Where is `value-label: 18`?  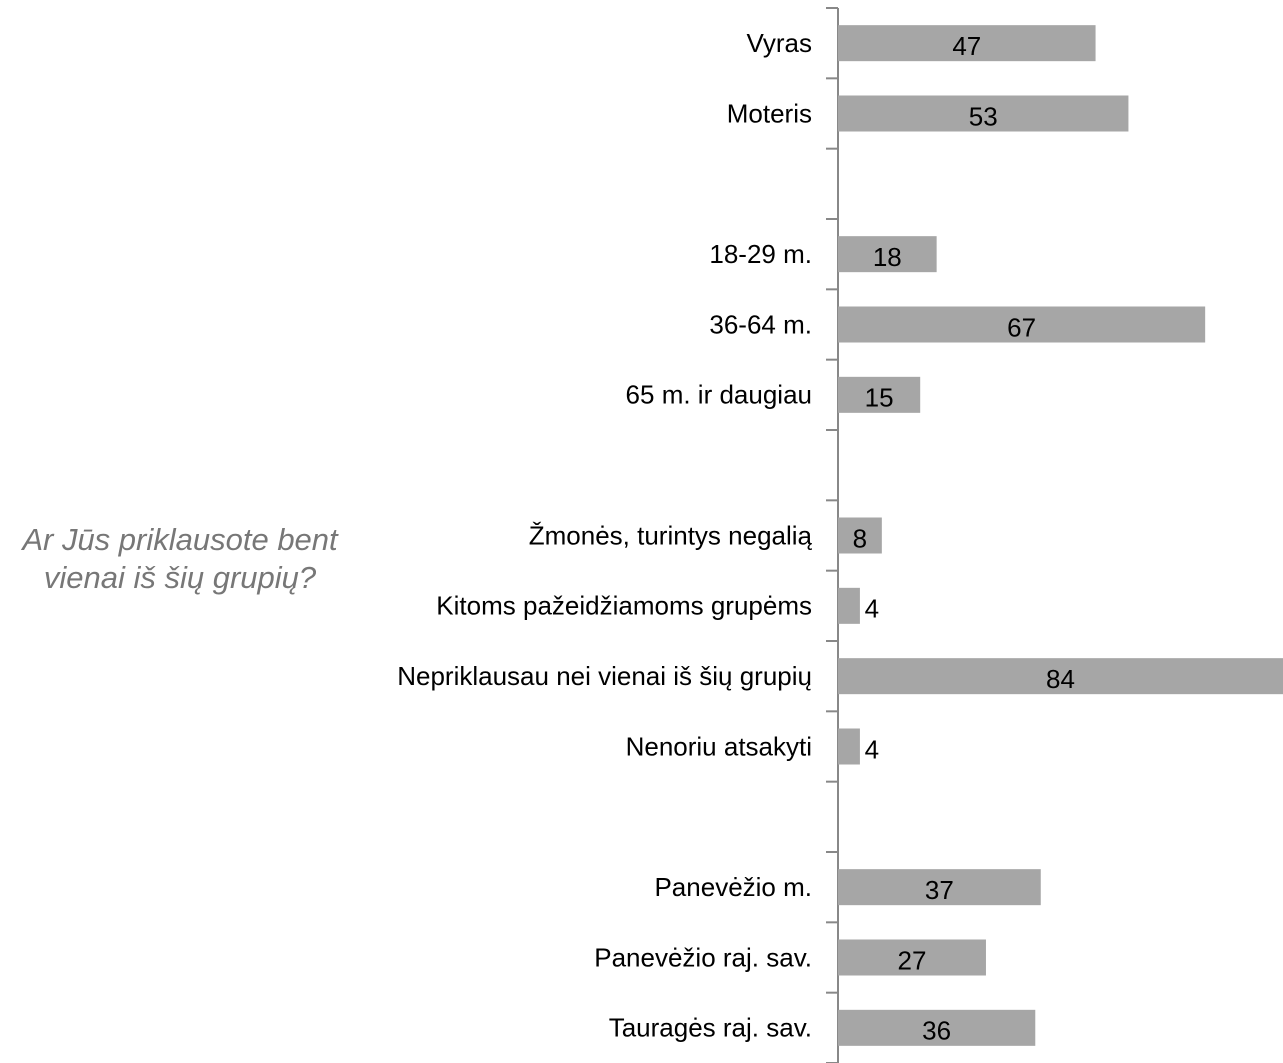 value-label: 18 is located at coordinates (887, 257).